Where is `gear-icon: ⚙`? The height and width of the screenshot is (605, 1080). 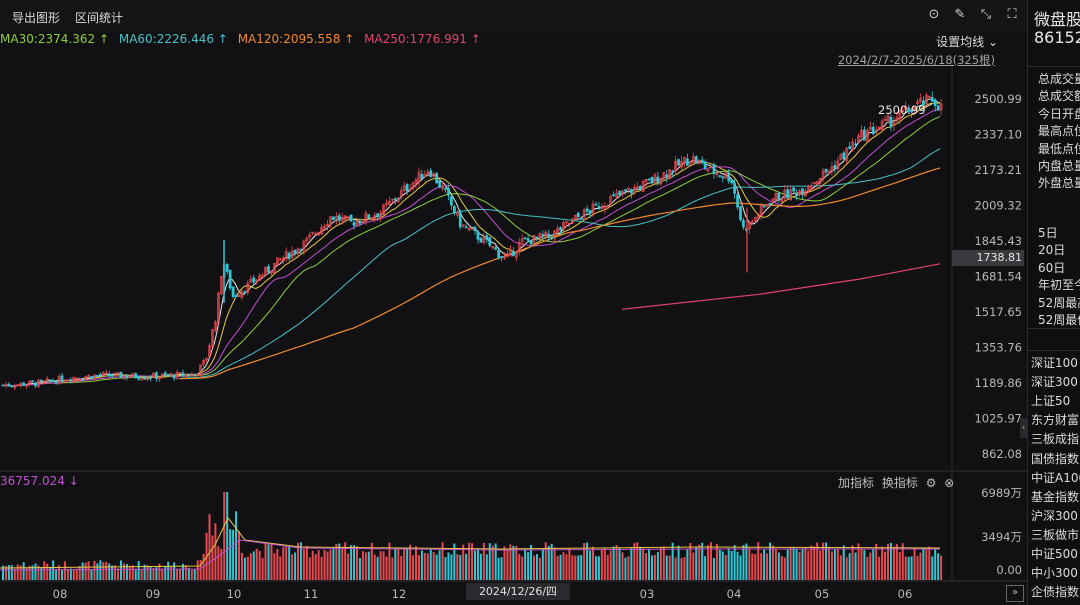 gear-icon: ⚙ is located at coordinates (931, 483).